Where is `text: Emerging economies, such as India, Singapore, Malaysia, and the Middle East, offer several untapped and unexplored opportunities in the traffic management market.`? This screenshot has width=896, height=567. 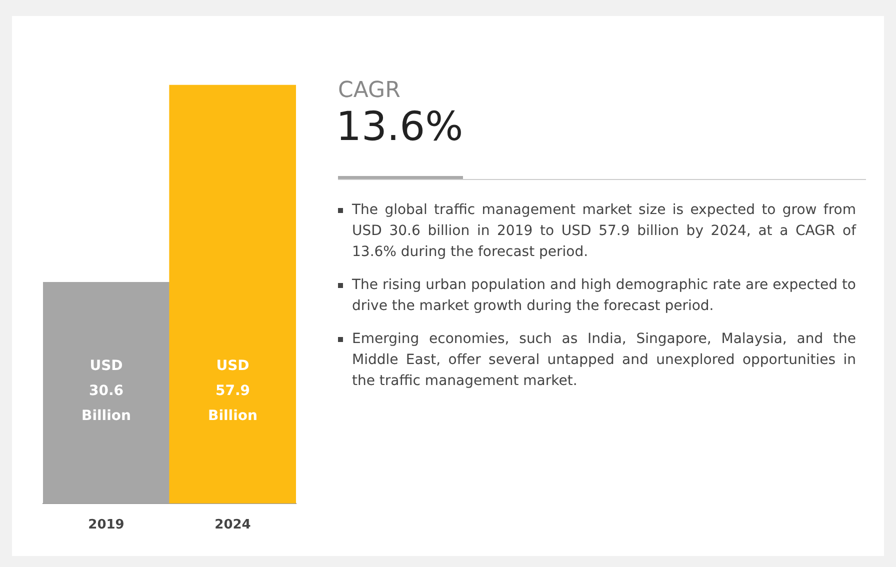 text: Emerging economies, such as India, Singapore, Malaysia, and the Middle East, offer several untapped and unexplored opportunities in the traffic management market. is located at coordinates (604, 360).